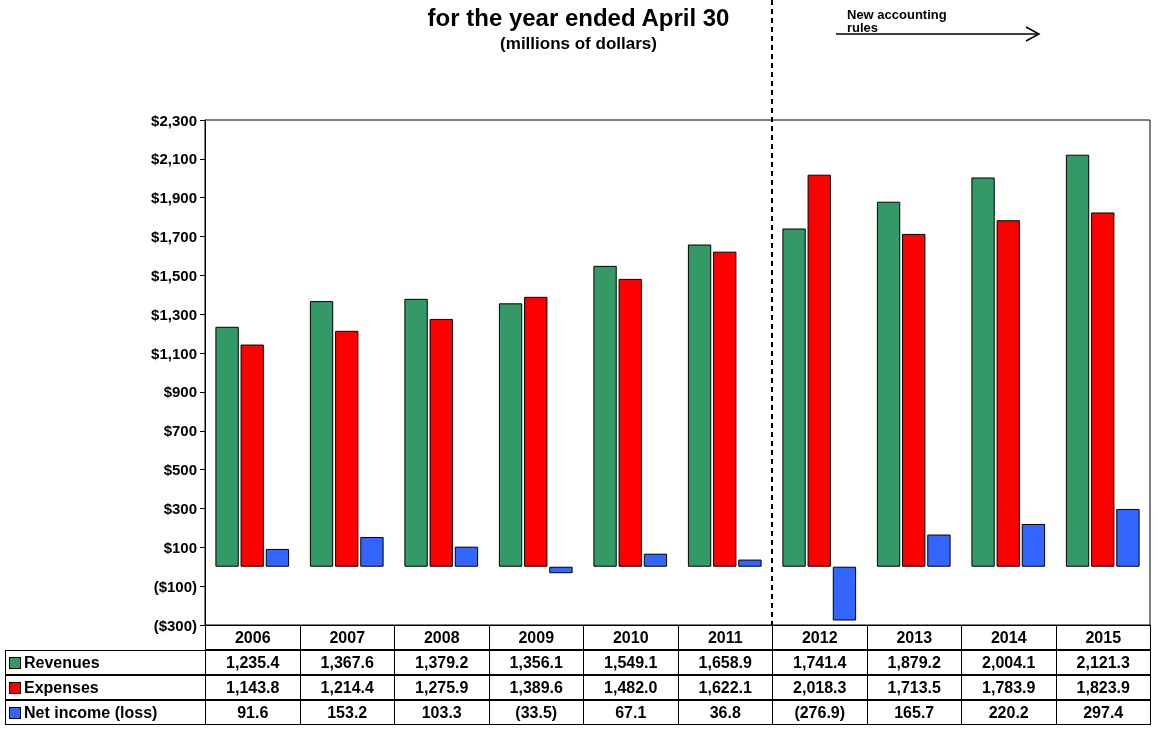 The width and height of the screenshot is (1157, 740). What do you see at coordinates (914, 687) in the screenshot?
I see `data-label: 1,713.5` at bounding box center [914, 687].